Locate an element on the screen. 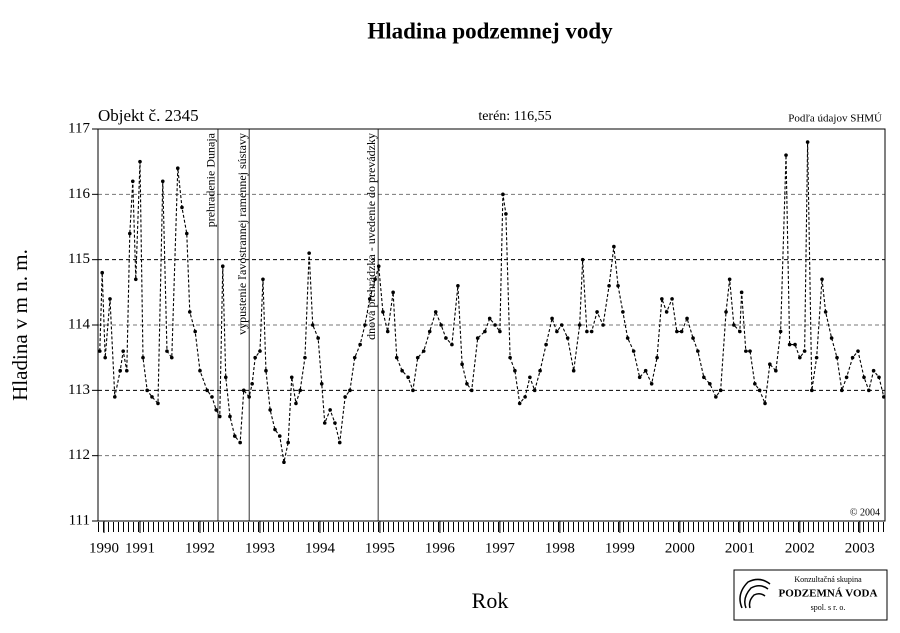 This screenshot has width=900, height=633. event-label: prehradenie Dunaja is located at coordinates (211, 179).